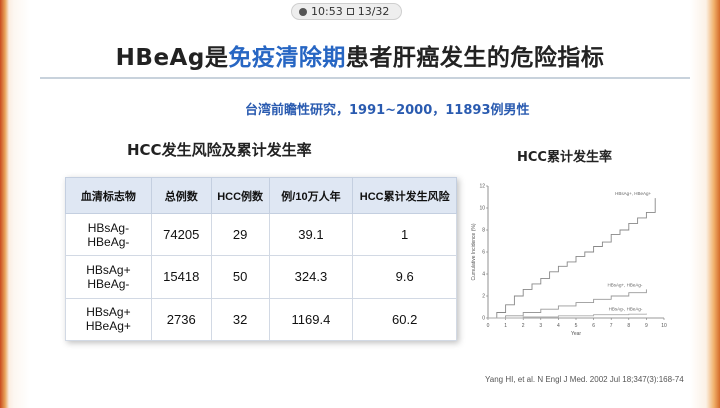 The height and width of the screenshot is (408, 720). Describe the element at coordinates (311, 195) in the screenshot. I see `header-rate: 例/10万人年` at that location.